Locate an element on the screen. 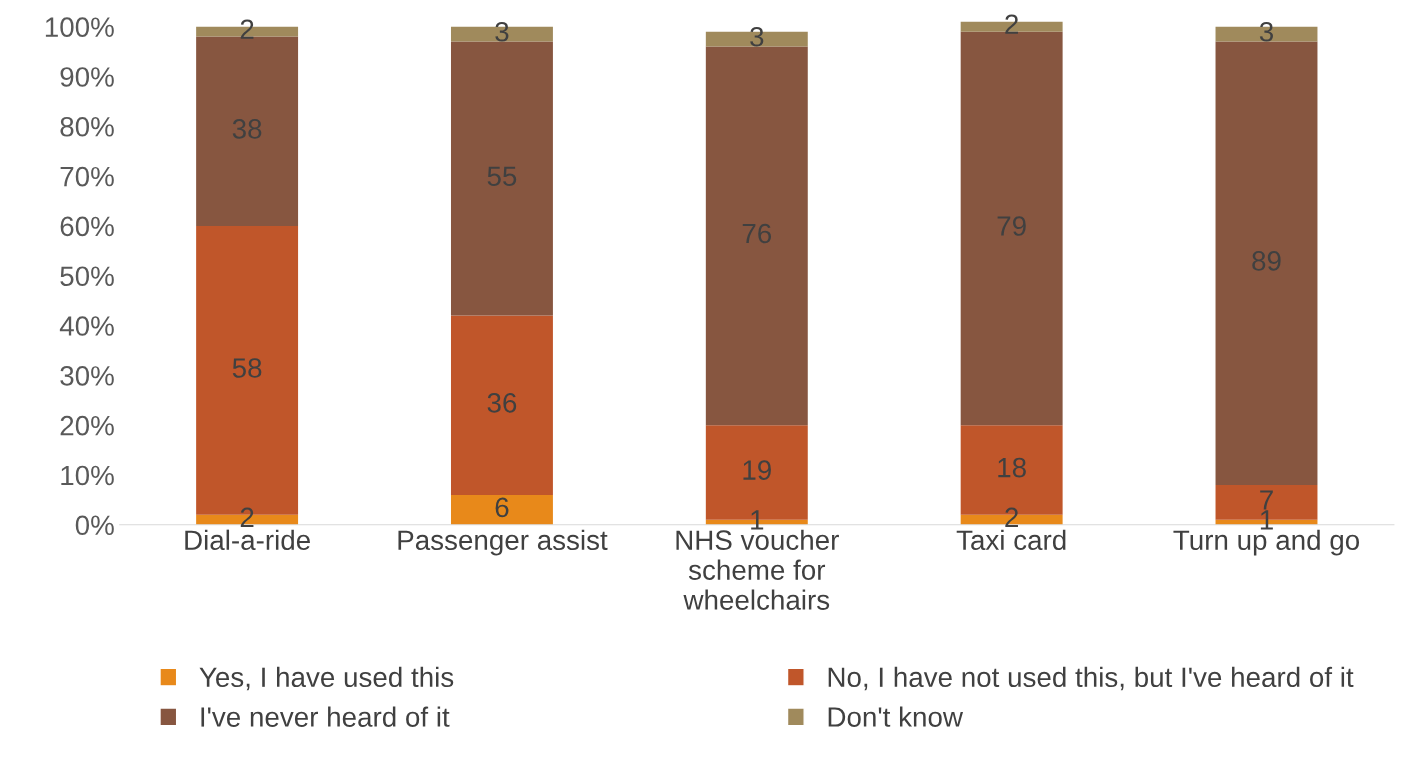  y-tick-label: 10% is located at coordinates (87, 475).